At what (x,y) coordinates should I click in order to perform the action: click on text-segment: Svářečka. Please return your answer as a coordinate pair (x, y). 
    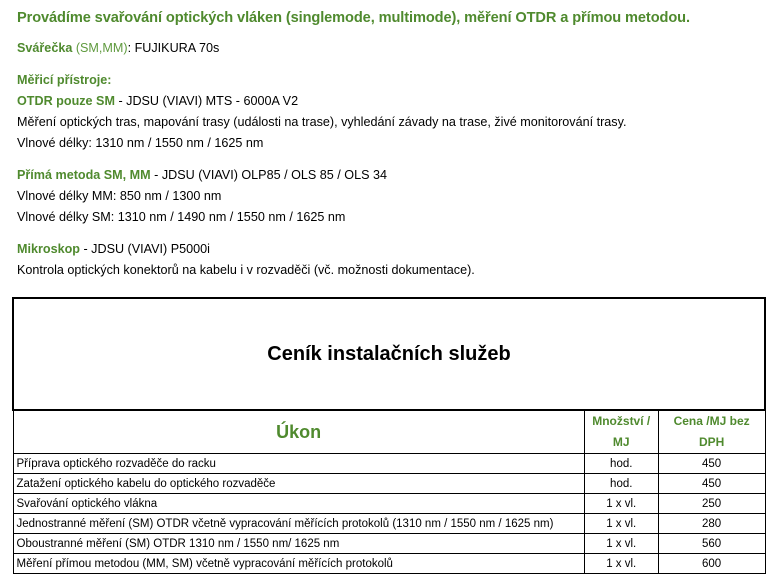
    Looking at the image, I should click on (45, 48).